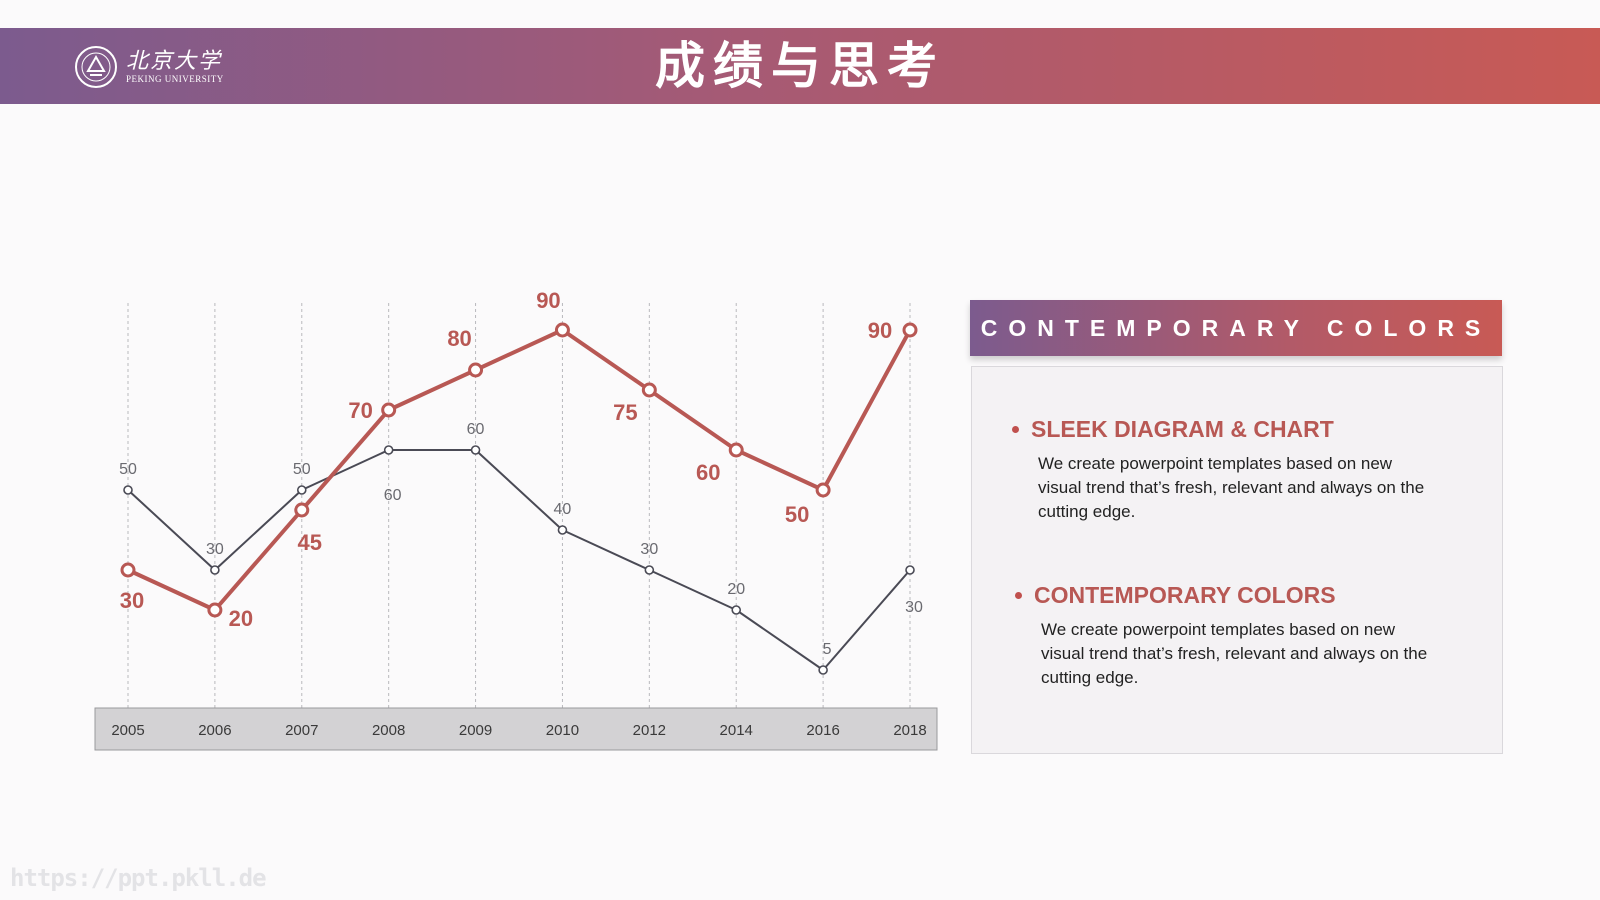 The image size is (1600, 900). I want to click on x-tick-label: 2006, so click(214, 730).